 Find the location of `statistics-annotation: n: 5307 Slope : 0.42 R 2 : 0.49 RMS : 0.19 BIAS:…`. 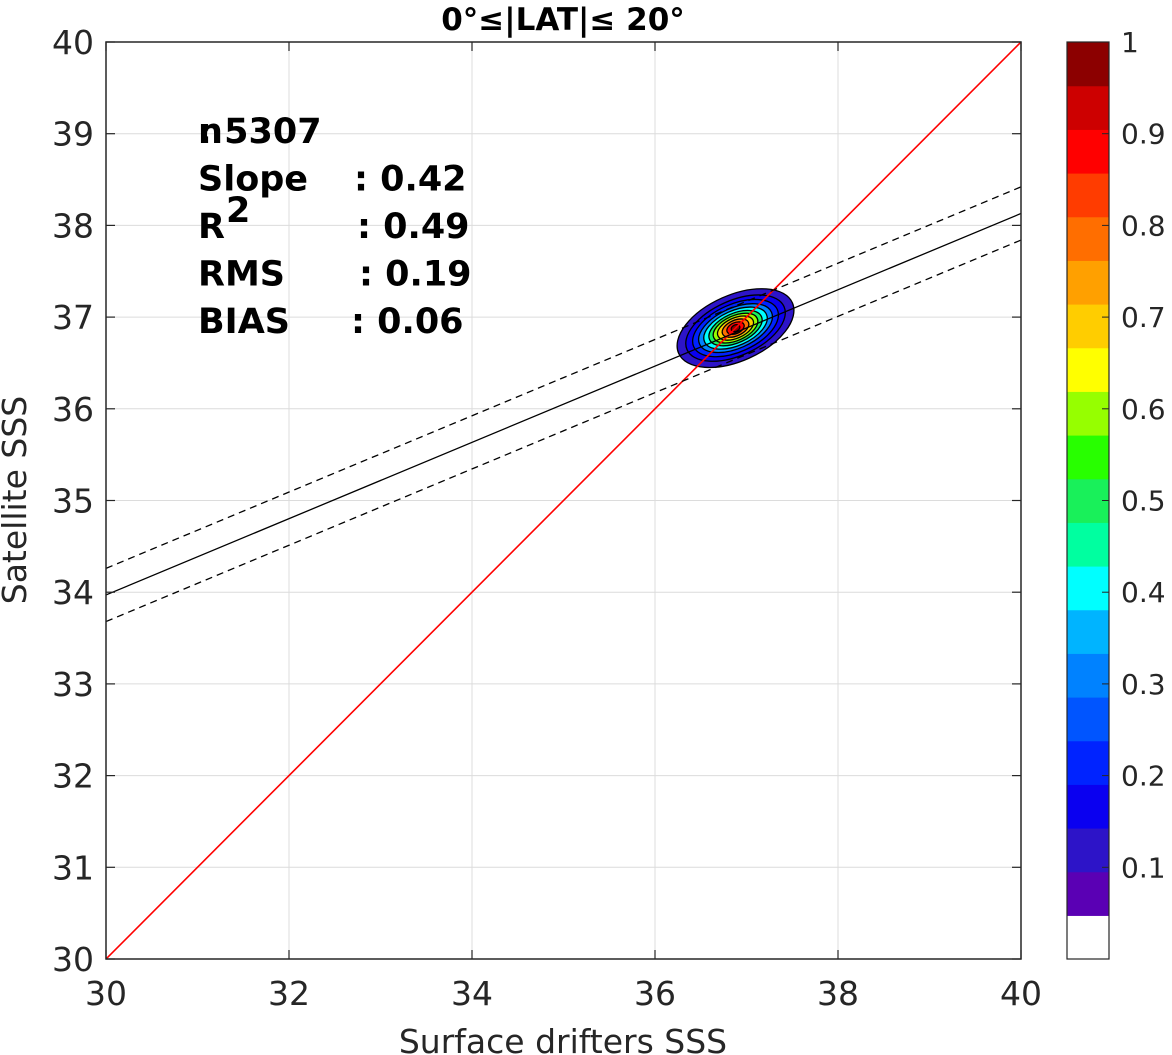

statistics-annotation: n: 5307 Slope : 0.42 R 2 : 0.49 RMS : 0.19 BIAS:… is located at coordinates (335, 227).